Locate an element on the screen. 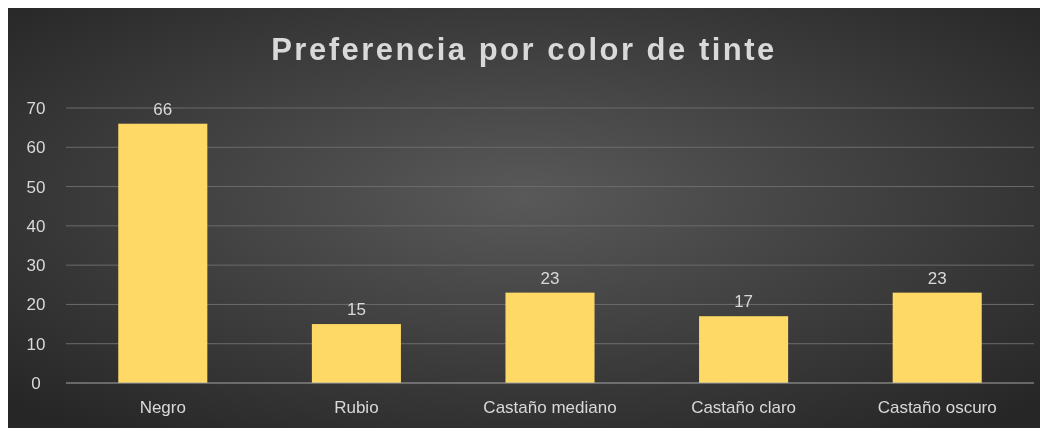 This screenshot has height=436, width=1048. x-tick-label: Rubio is located at coordinates (356, 407).